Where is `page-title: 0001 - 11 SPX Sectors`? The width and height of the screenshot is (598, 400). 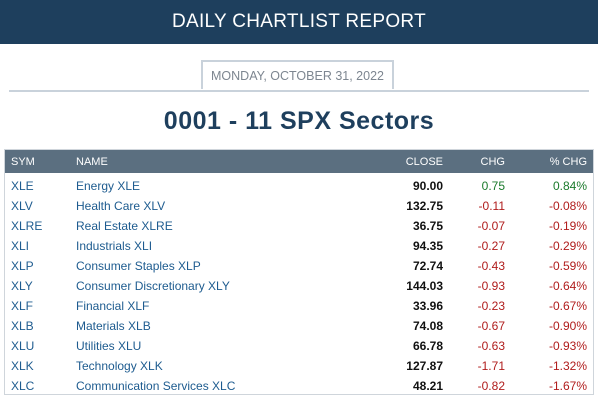
page-title: 0001 - 11 SPX Sectors is located at coordinates (299, 121).